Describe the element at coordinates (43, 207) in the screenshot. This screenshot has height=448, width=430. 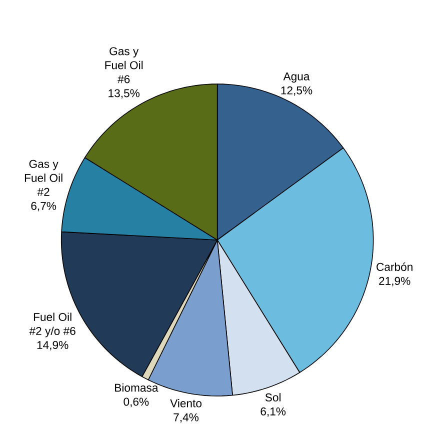
I see `data-label: 6,7%` at that location.